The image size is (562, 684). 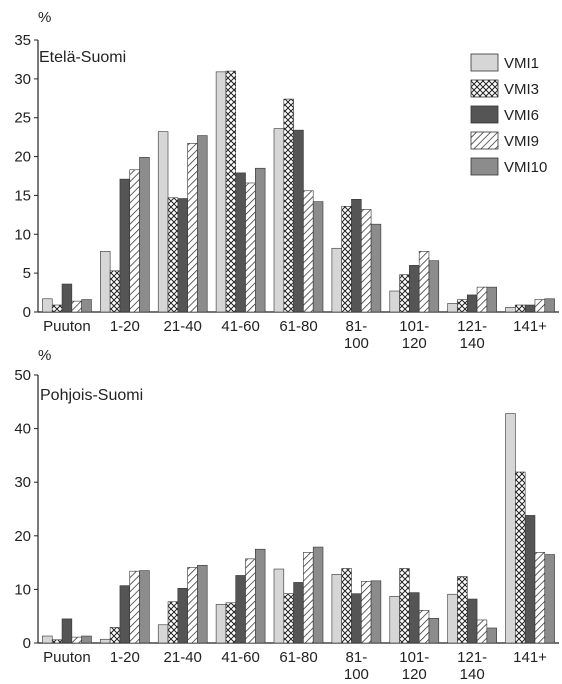 I want to click on x-tick-label: 81-100, so click(x=356, y=335).